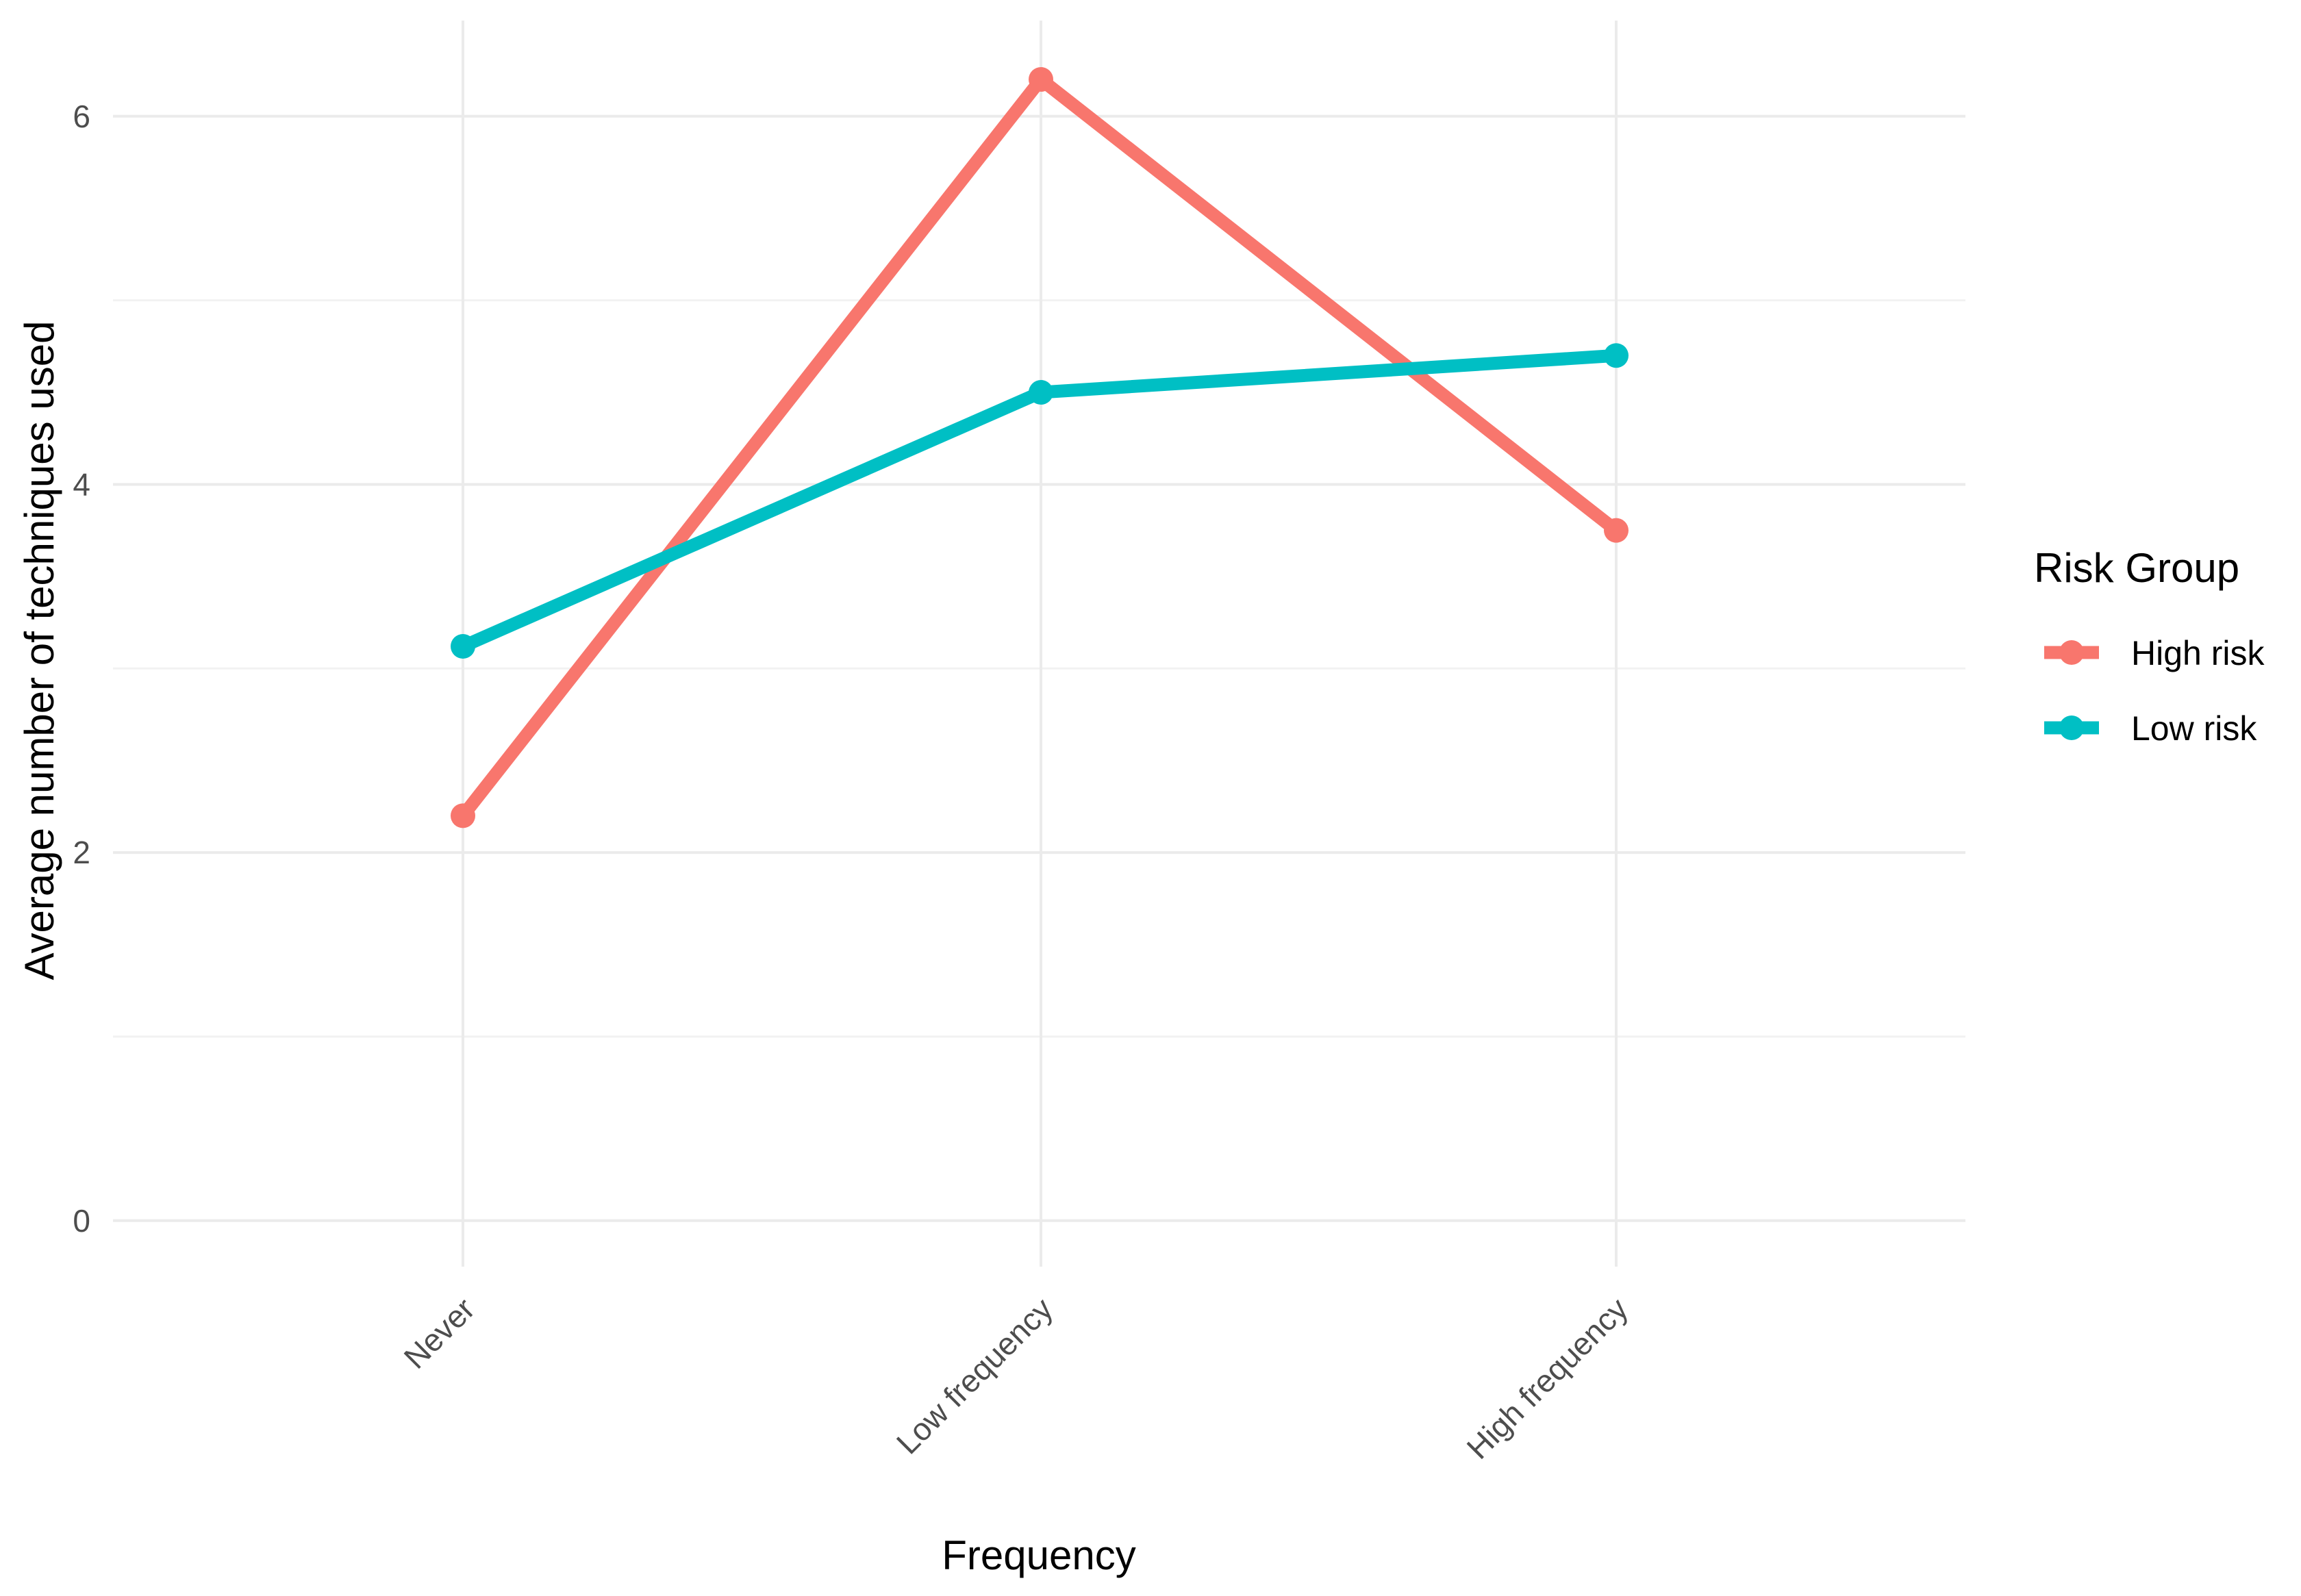 The height and width of the screenshot is (1596, 2301). What do you see at coordinates (2136, 568) in the screenshot?
I see `legend-title: Risk Group` at bounding box center [2136, 568].